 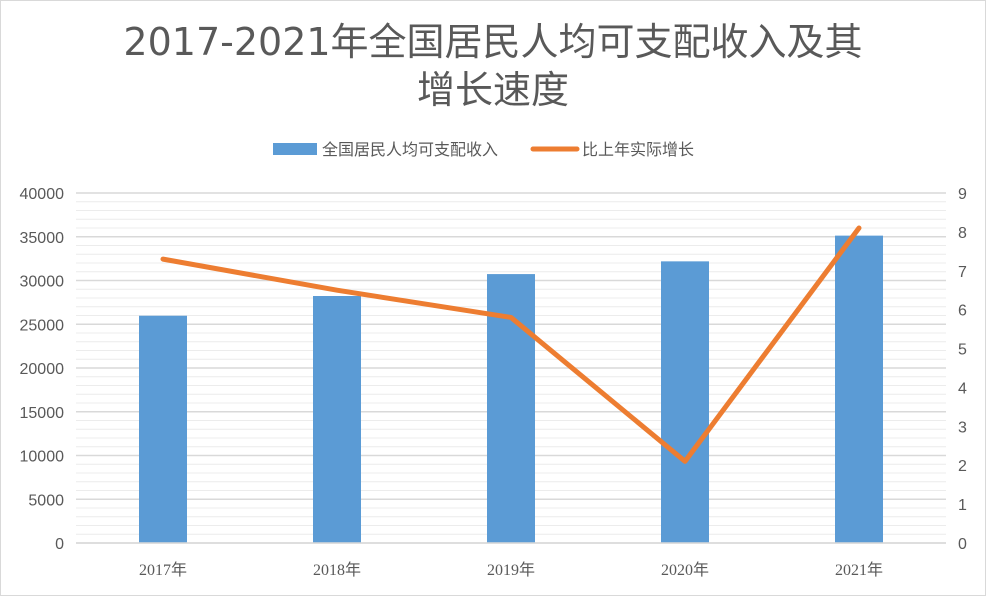 What do you see at coordinates (337, 570) in the screenshot?
I see `x-axis-tick: 2018年` at bounding box center [337, 570].